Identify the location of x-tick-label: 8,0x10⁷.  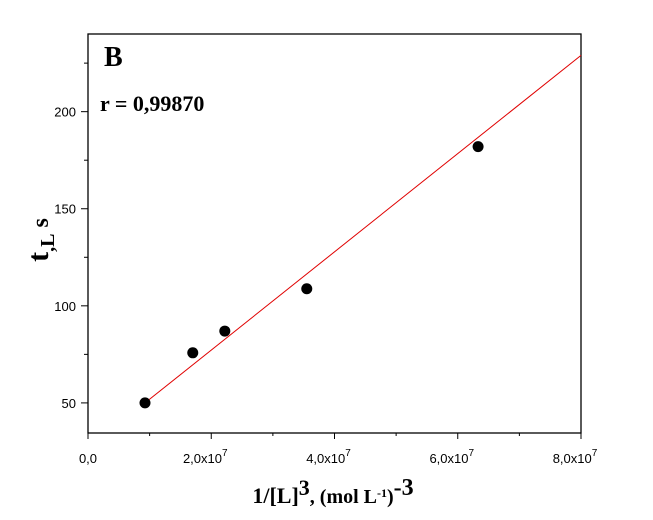
(575, 457).